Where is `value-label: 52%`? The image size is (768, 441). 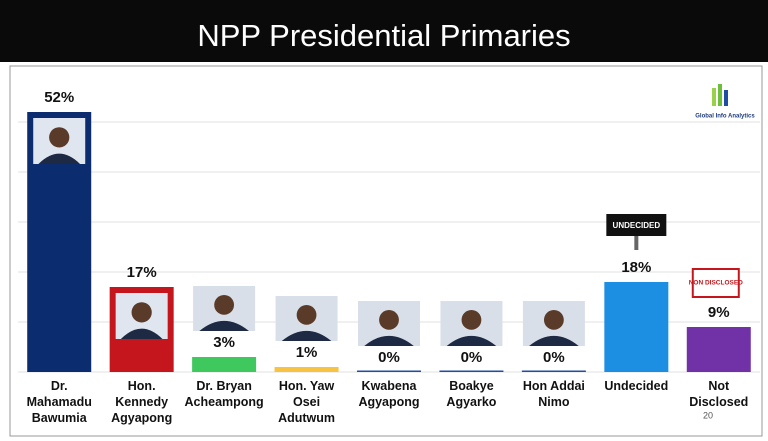
value-label: 52% is located at coordinates (59, 97).